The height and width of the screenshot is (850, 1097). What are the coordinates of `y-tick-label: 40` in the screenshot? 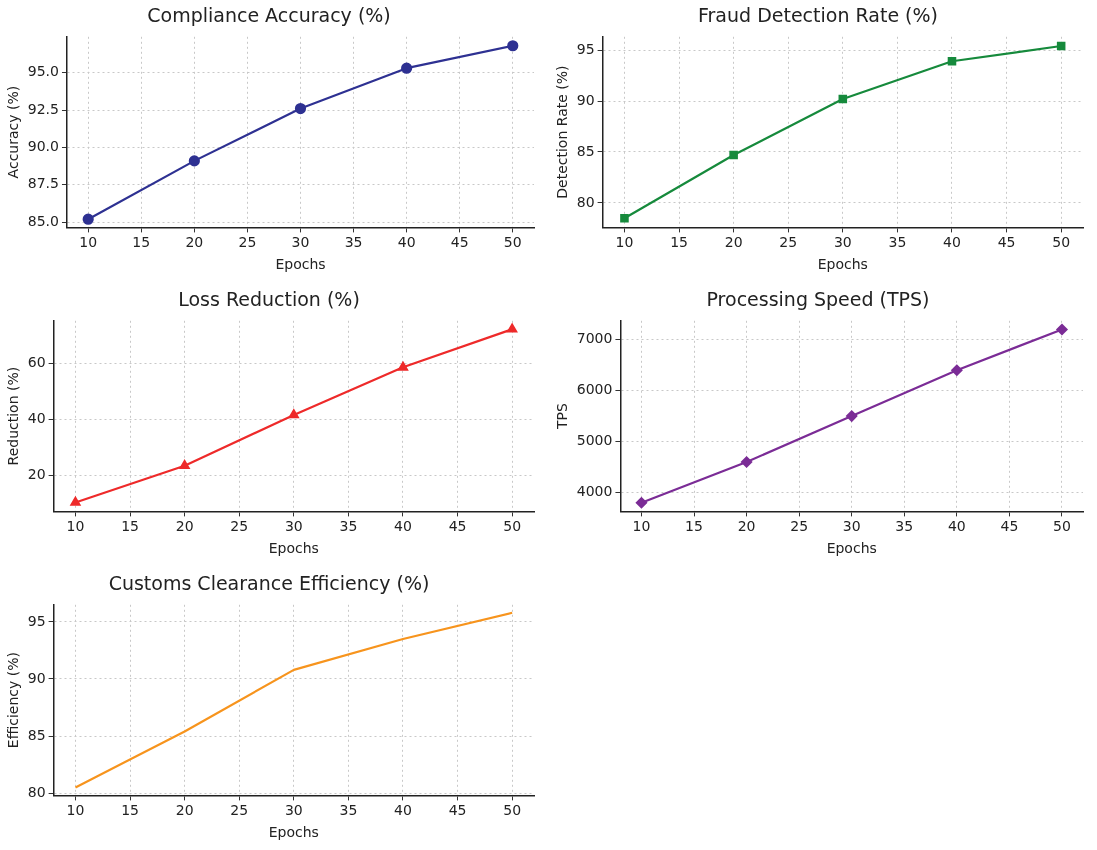 It's located at (36, 417).